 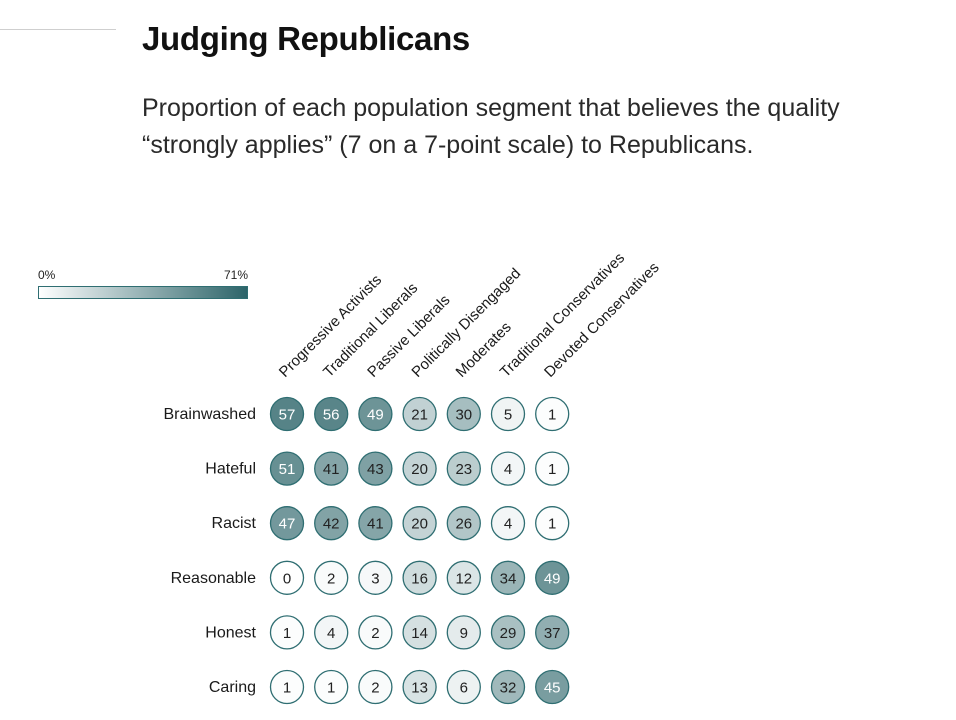 I want to click on cell-value-brainwashed-passive-liberals: 49, so click(x=375, y=415).